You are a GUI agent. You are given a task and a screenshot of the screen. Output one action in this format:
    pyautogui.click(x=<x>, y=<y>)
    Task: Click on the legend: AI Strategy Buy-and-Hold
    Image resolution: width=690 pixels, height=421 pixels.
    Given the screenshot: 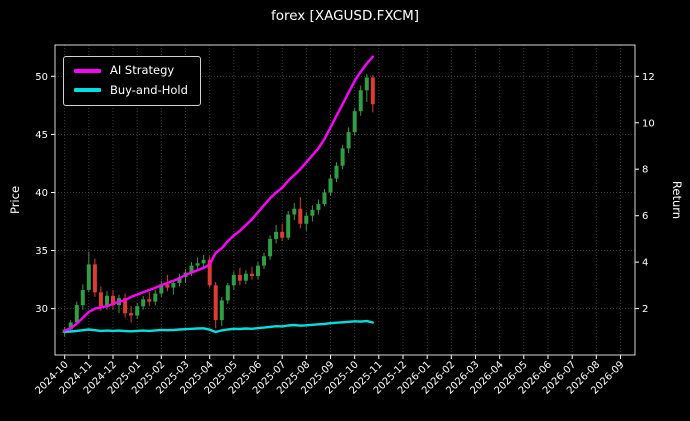 What is the action you would take?
    pyautogui.click(x=132, y=81)
    